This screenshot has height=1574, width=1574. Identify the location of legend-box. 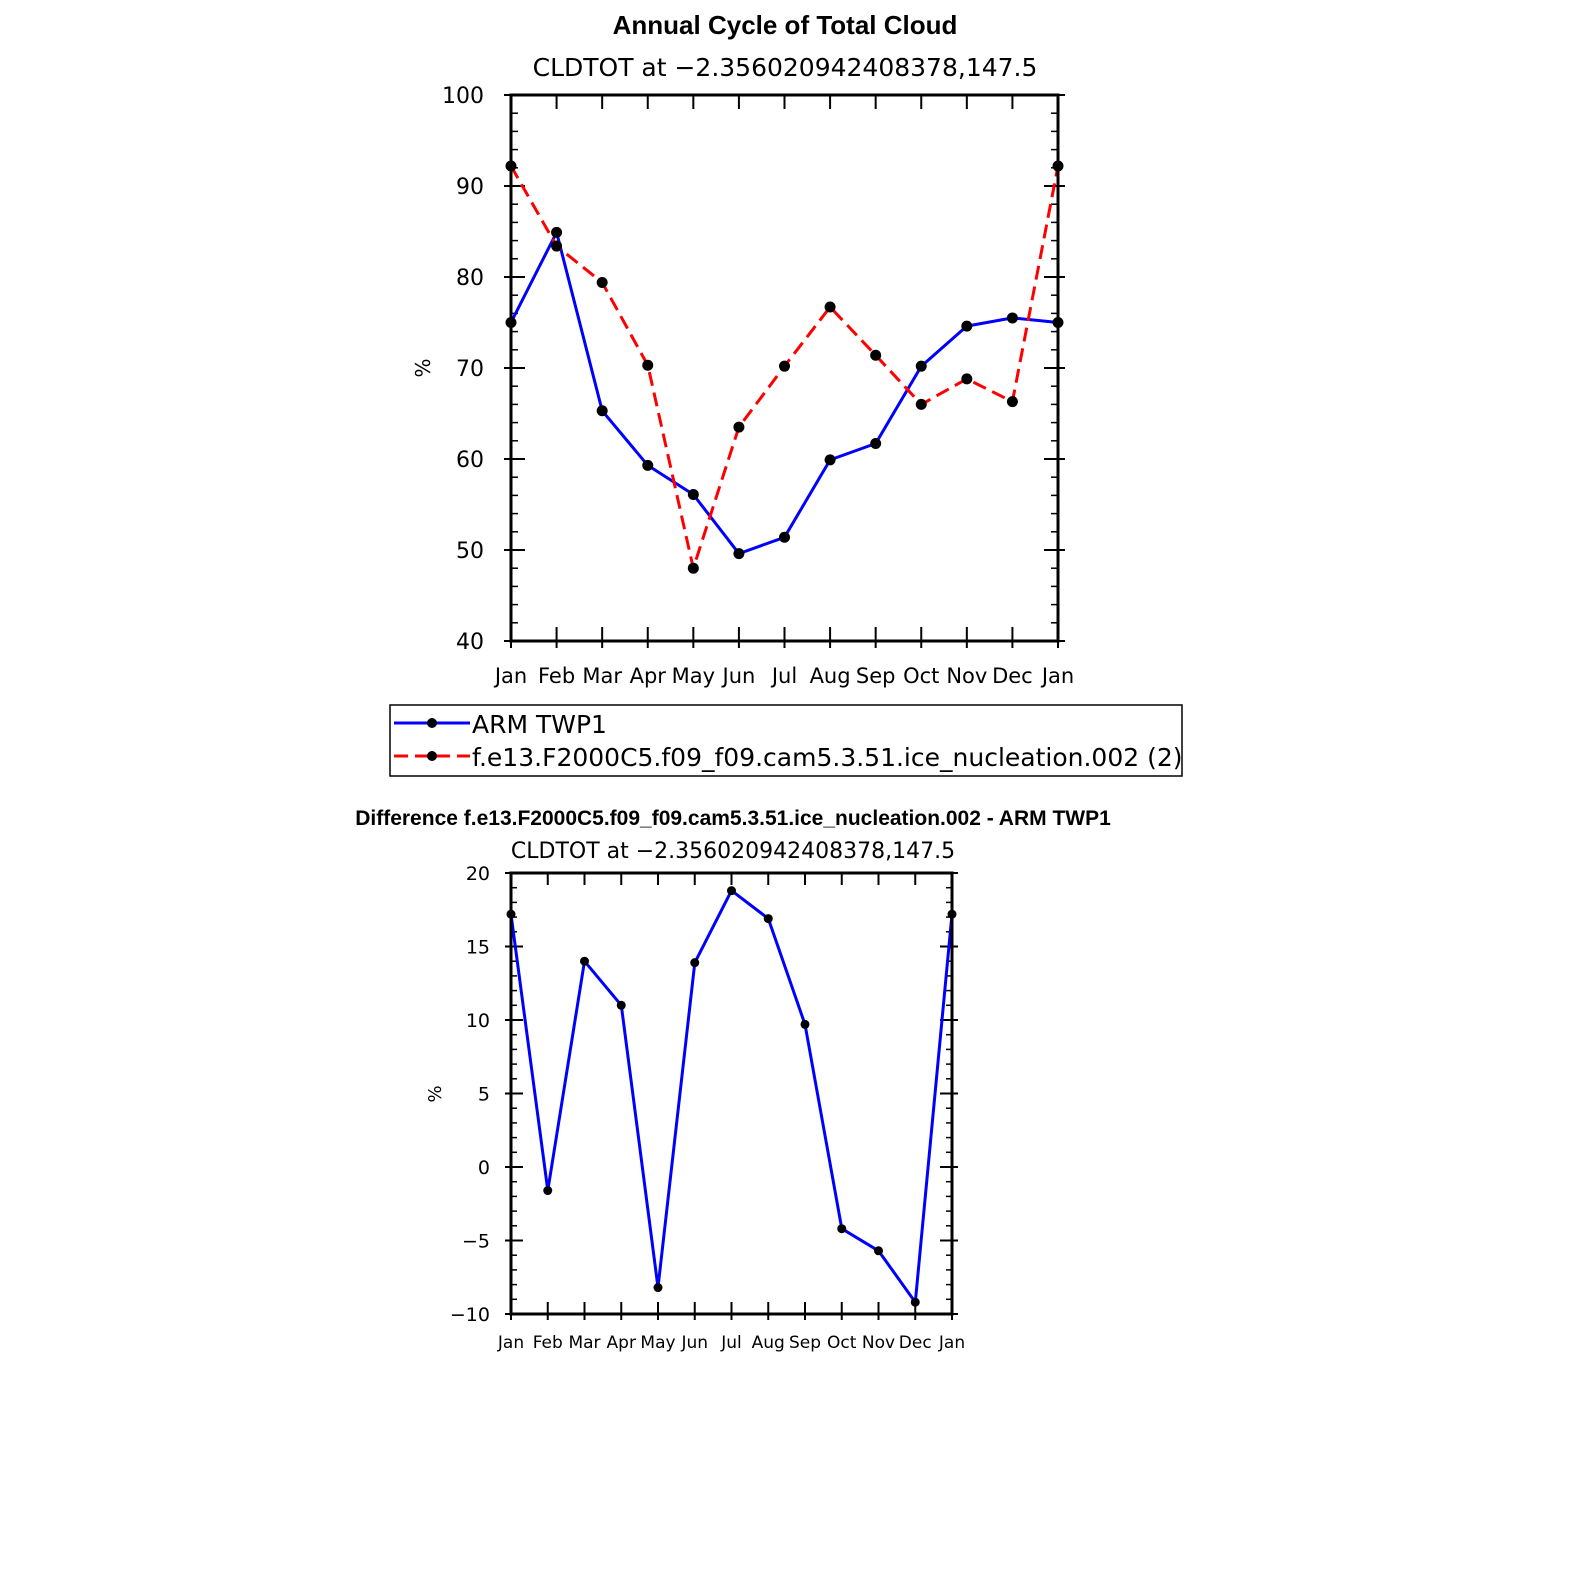
(786, 740).